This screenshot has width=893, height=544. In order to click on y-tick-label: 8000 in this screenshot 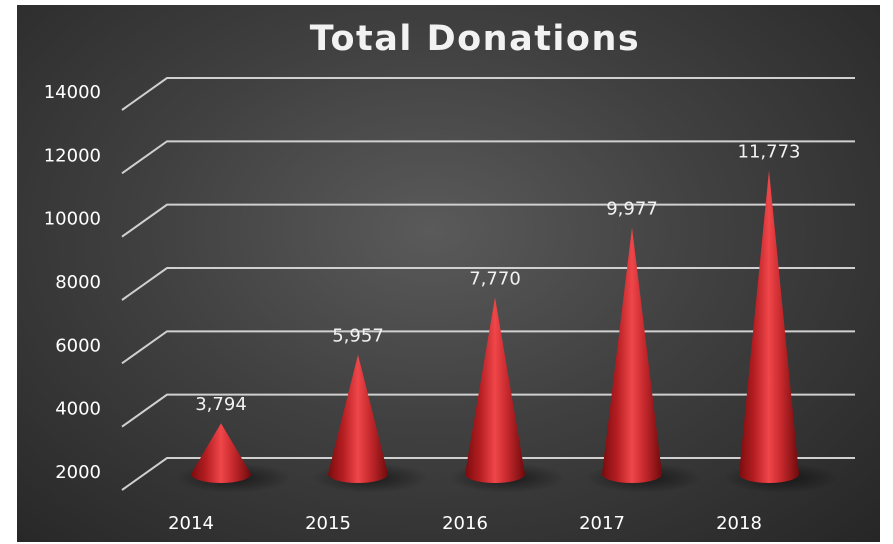, I will do `click(78, 282)`.